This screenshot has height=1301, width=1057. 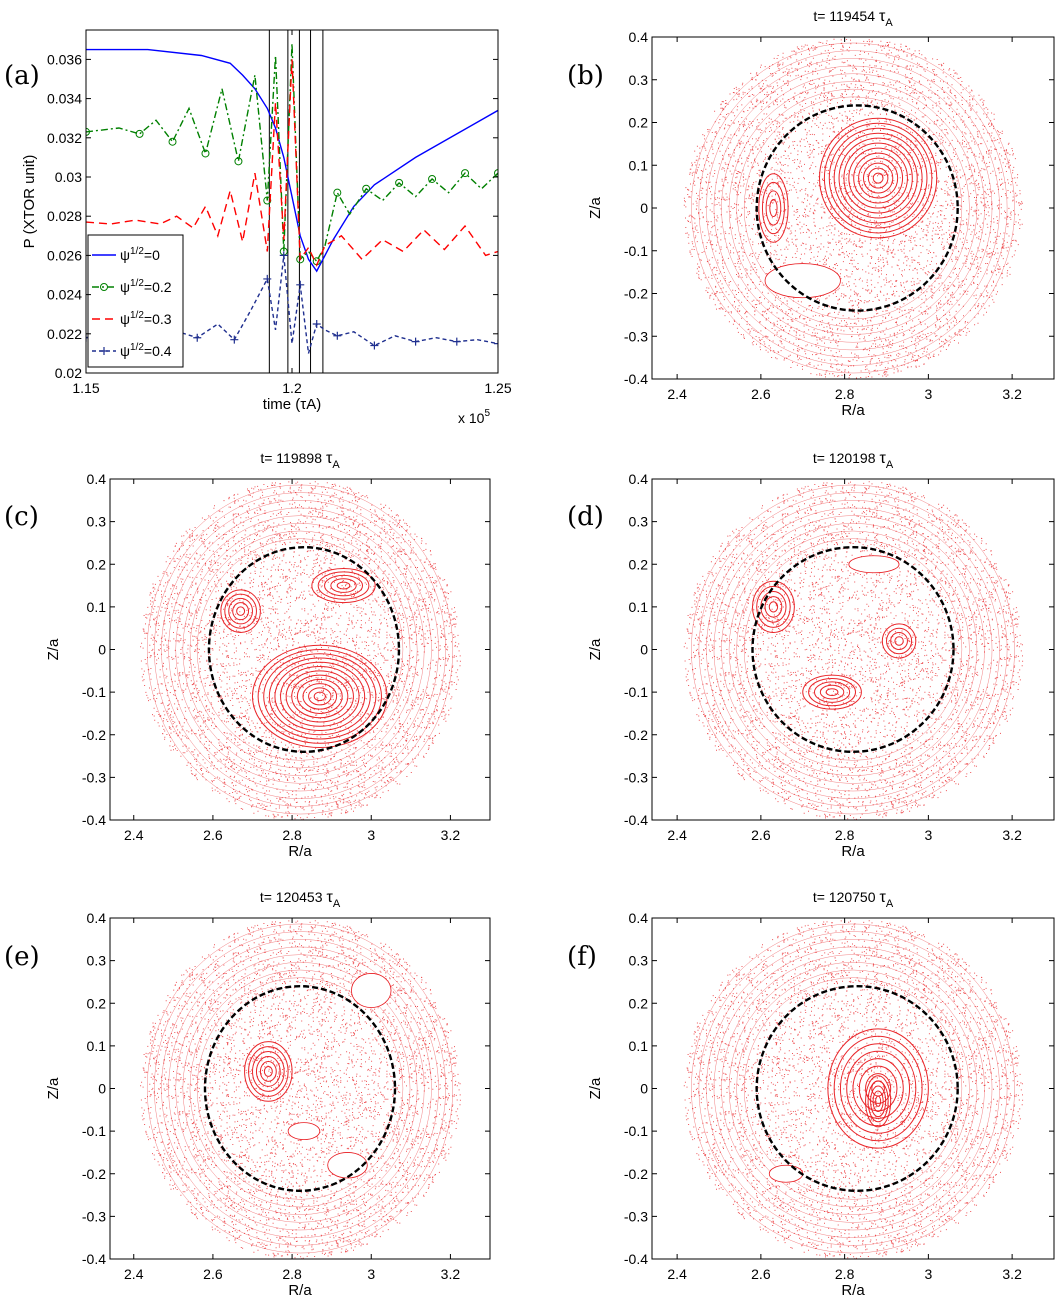 I want to click on plot-area-e, so click(x=300, y=1089).